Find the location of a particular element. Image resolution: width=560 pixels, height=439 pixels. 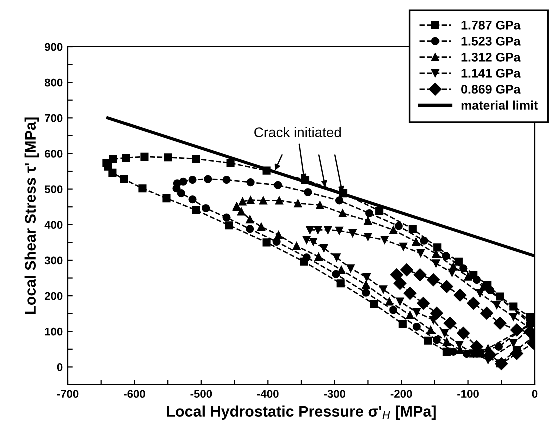

x-tick-label: -700 is located at coordinates (68, 394).